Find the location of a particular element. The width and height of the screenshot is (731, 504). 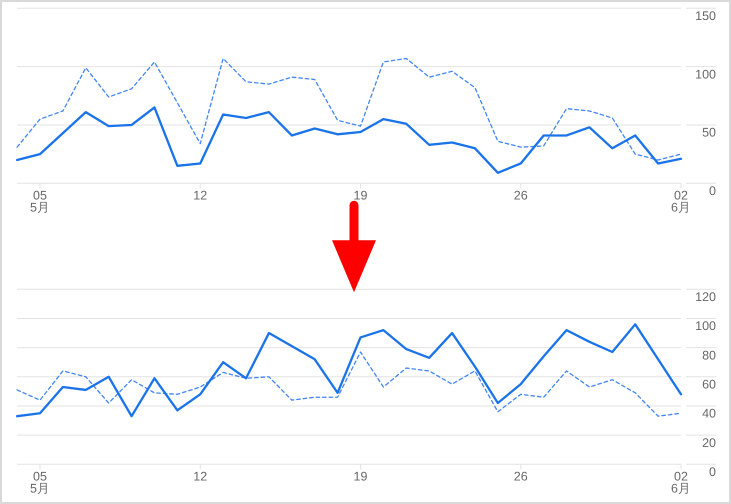

y-tick-label: 120 is located at coordinates (705, 297).